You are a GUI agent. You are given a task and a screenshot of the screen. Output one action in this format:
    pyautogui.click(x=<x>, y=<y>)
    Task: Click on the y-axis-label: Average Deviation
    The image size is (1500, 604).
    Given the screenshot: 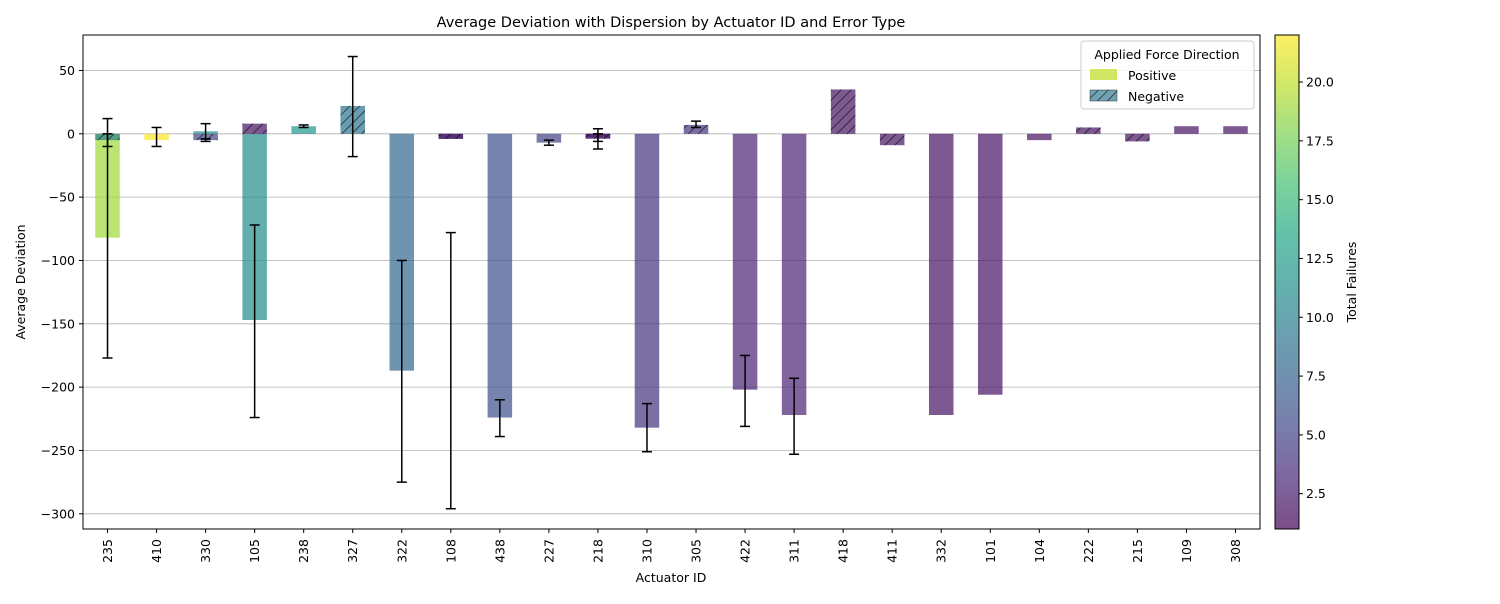 What is the action you would take?
    pyautogui.click(x=20, y=281)
    